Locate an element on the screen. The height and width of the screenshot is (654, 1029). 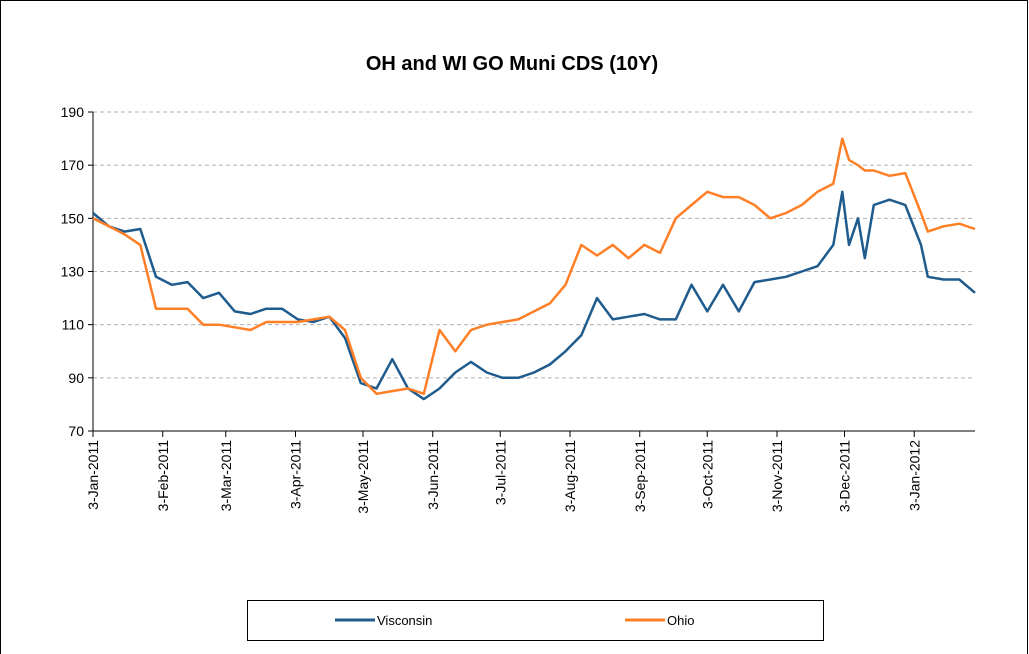
x-tick-label: 3-Jun-2011 is located at coordinates (433, 475).